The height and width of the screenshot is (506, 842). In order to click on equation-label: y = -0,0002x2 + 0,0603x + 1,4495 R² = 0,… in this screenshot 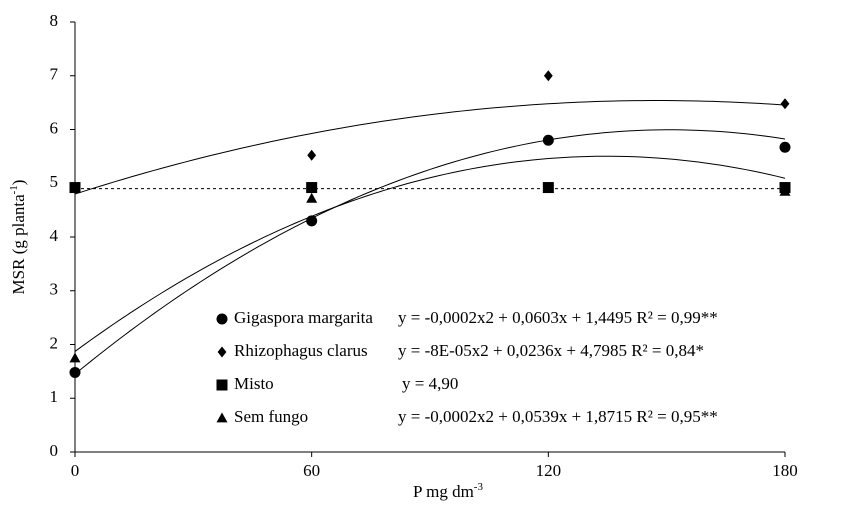, I will do `click(558, 317)`.